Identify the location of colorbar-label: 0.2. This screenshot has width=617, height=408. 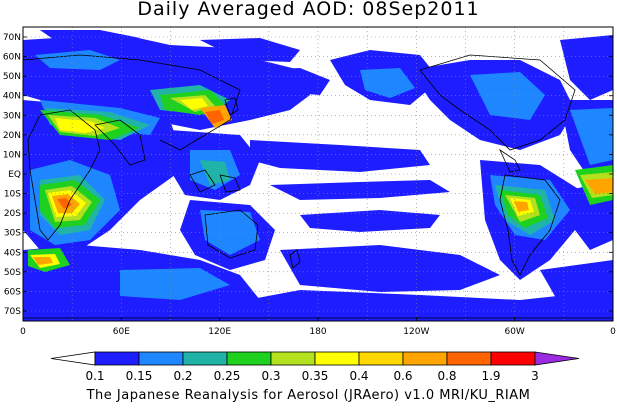
(182, 376).